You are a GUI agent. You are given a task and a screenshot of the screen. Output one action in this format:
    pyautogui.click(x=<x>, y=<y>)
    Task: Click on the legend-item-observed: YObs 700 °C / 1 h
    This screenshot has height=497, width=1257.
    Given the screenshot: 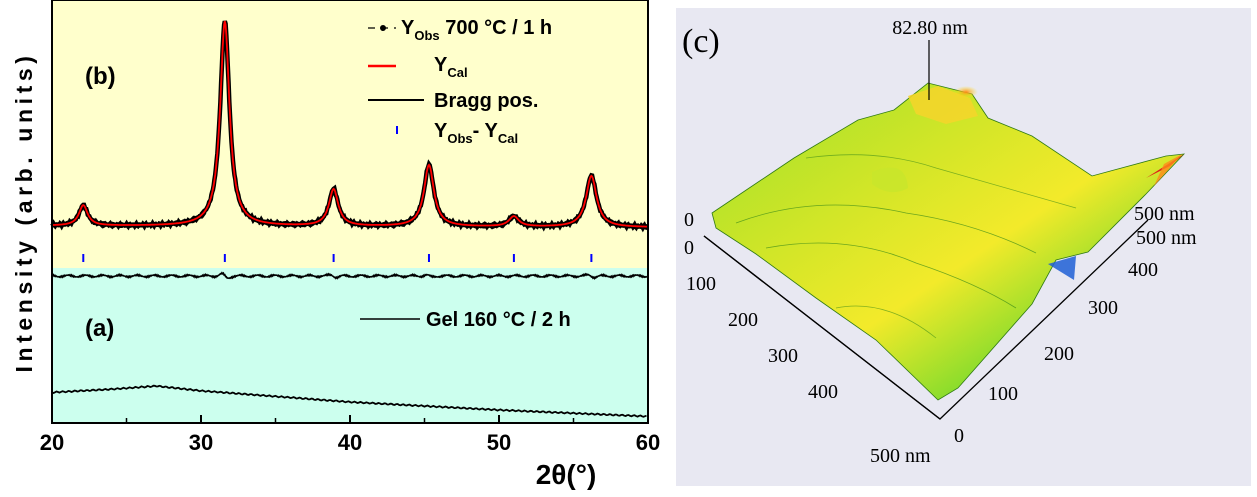 What is the action you would take?
    pyautogui.click(x=460, y=30)
    